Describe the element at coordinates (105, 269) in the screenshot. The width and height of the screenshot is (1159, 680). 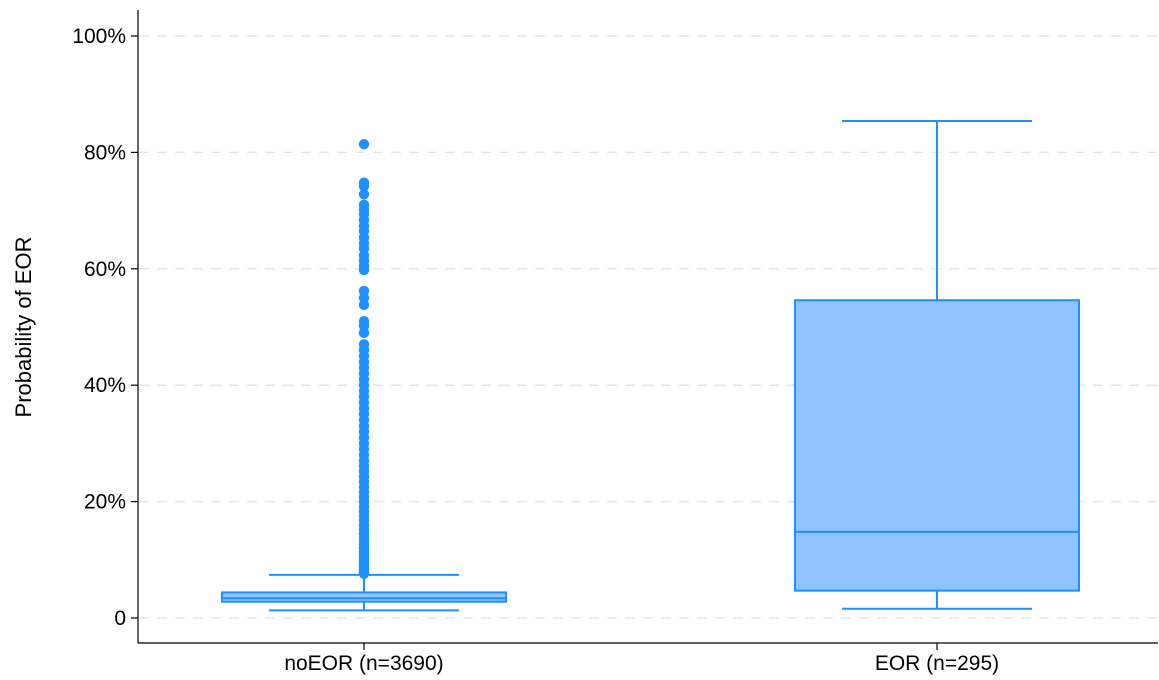
I see `y-tick-label: 60%` at that location.